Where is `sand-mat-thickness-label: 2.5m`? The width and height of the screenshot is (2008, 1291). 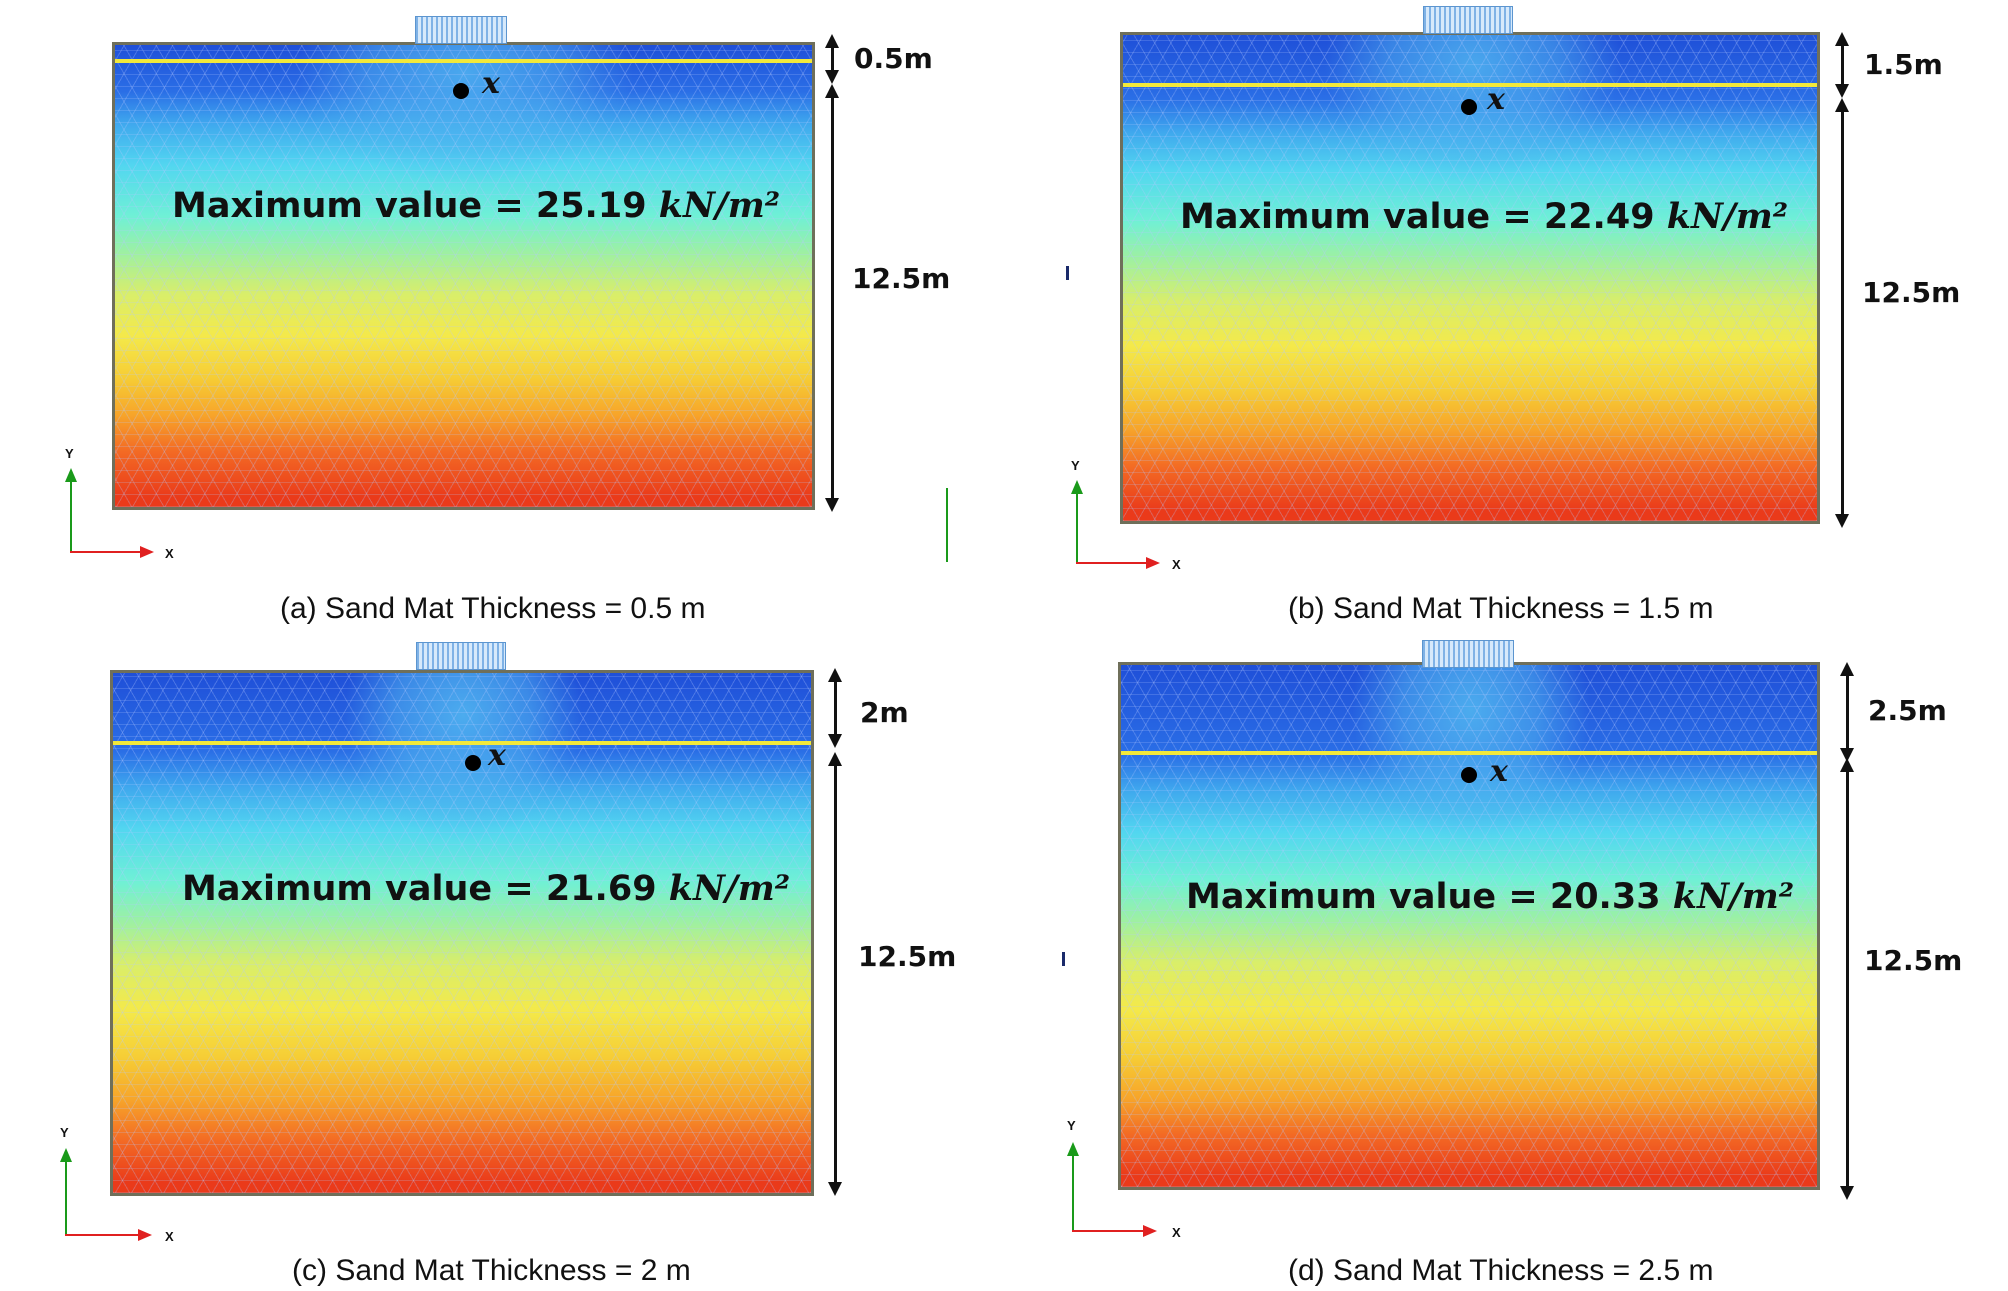 sand-mat-thickness-label: 2.5m is located at coordinates (1907, 710).